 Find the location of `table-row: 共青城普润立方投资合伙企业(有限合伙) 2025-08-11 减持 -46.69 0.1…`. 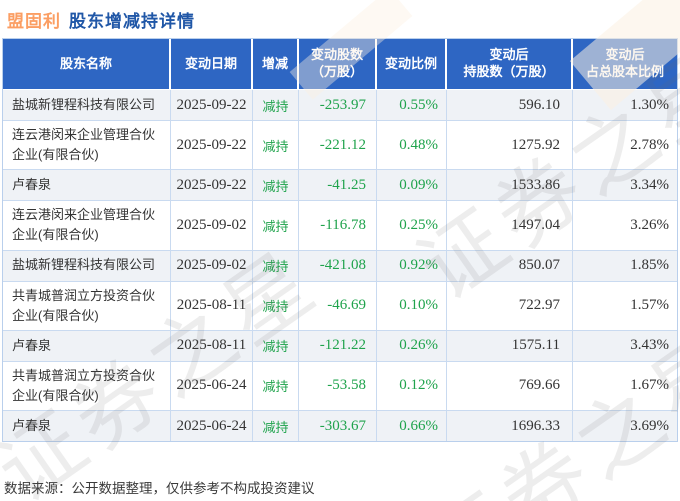

table-row: 共青城普润立方投资合伙企业(有限合伙) 2025-08-11 减持 -46.69 0.1… is located at coordinates (340, 306).